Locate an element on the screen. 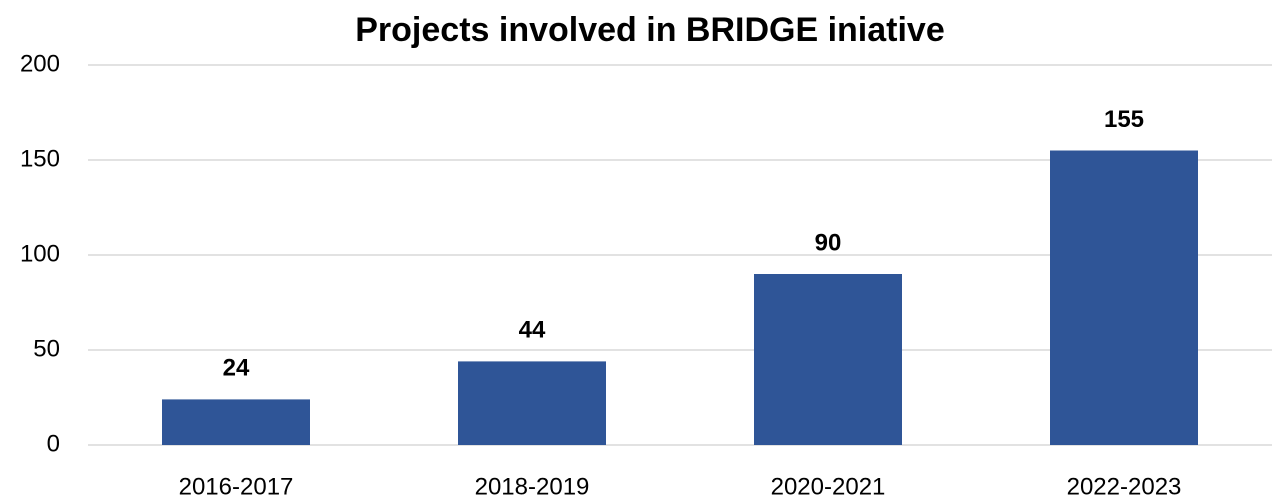 This screenshot has height=500, width=1272. y-tick-label: 50 is located at coordinates (46, 348).